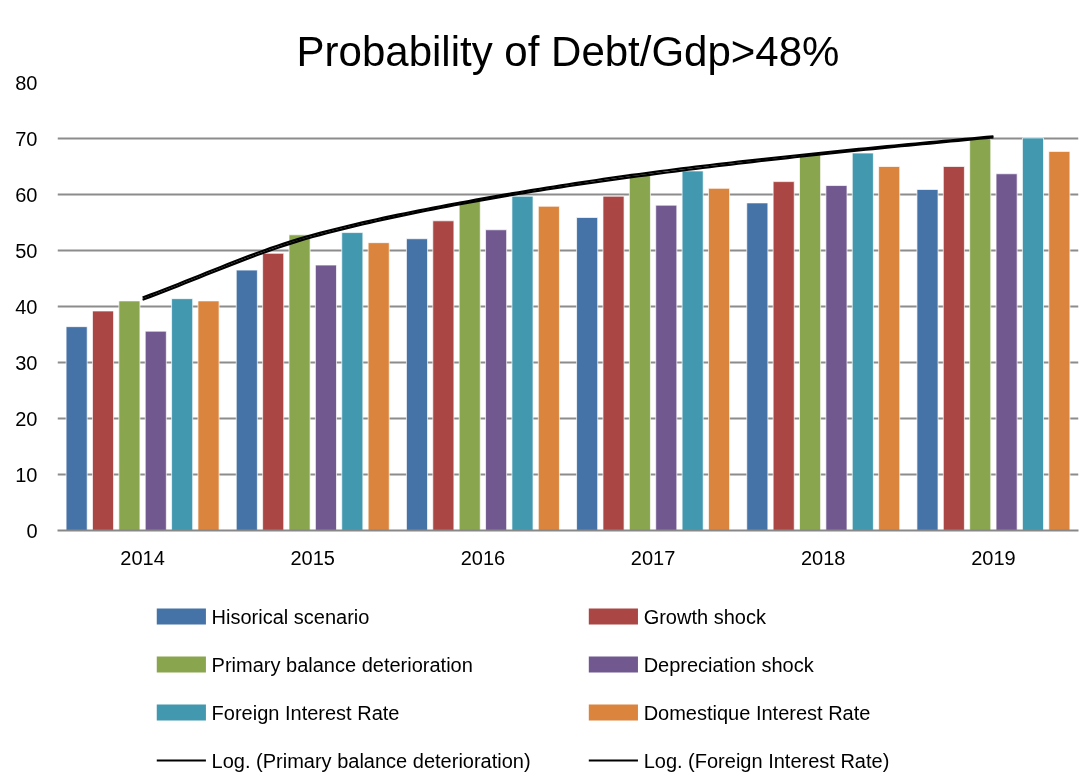  I want to click on y-tick-label: 30, so click(26, 362).